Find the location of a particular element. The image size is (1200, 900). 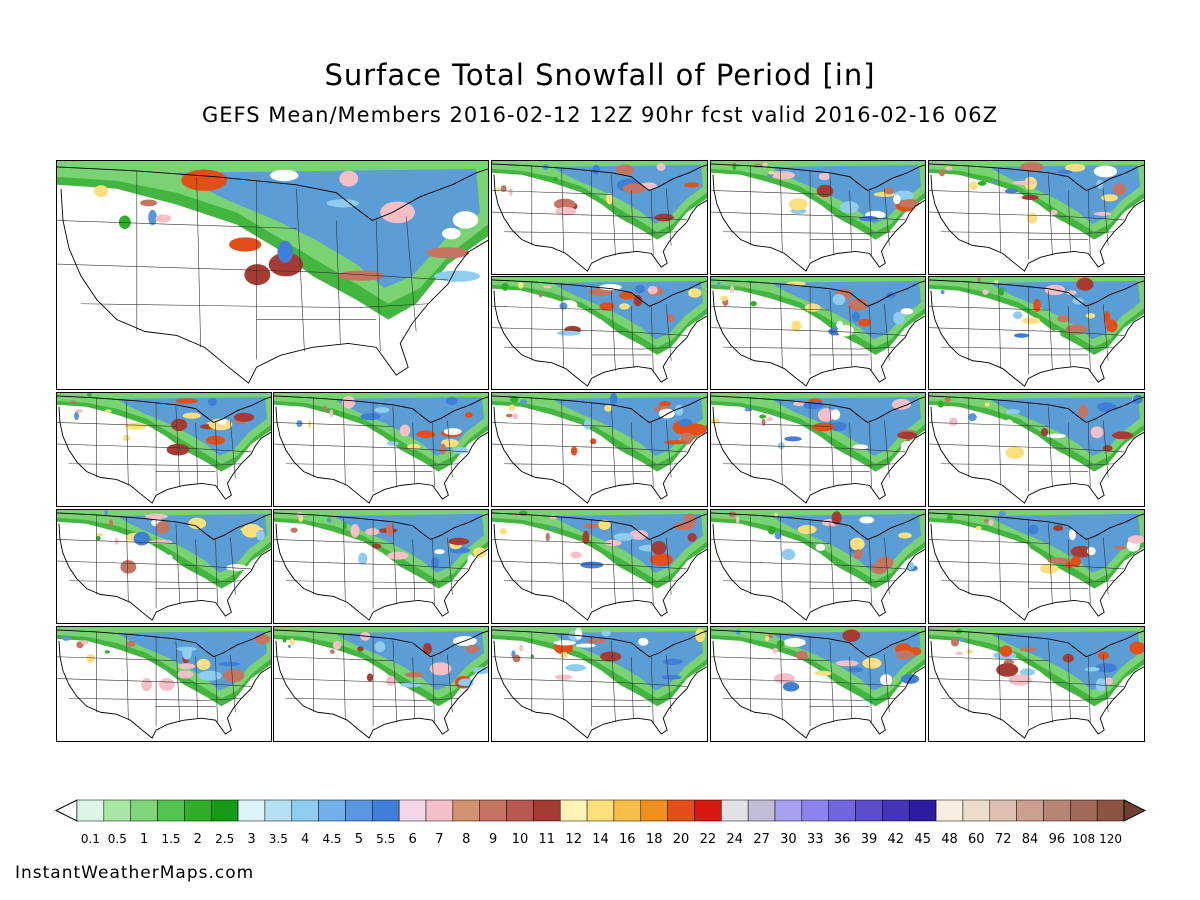

ensemble-mean-panel is located at coordinates (272, 275).